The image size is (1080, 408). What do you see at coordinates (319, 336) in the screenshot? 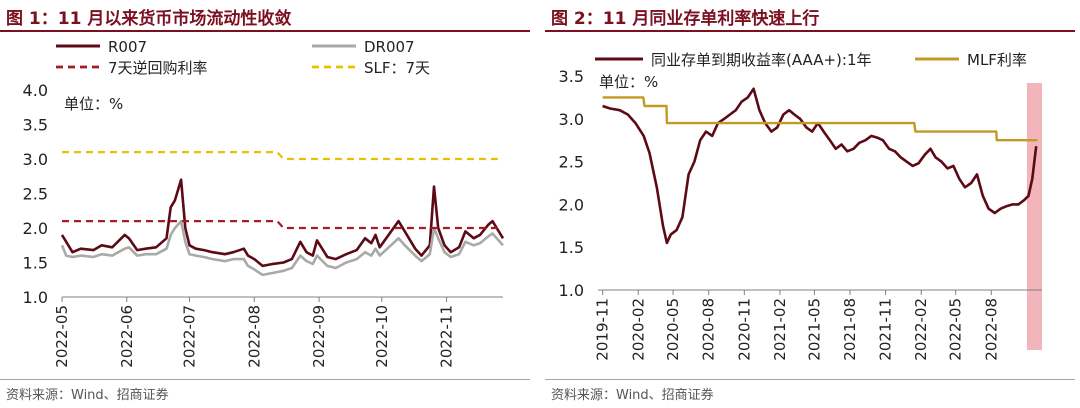
I see `x-tick-label: 2022-09` at bounding box center [319, 336].